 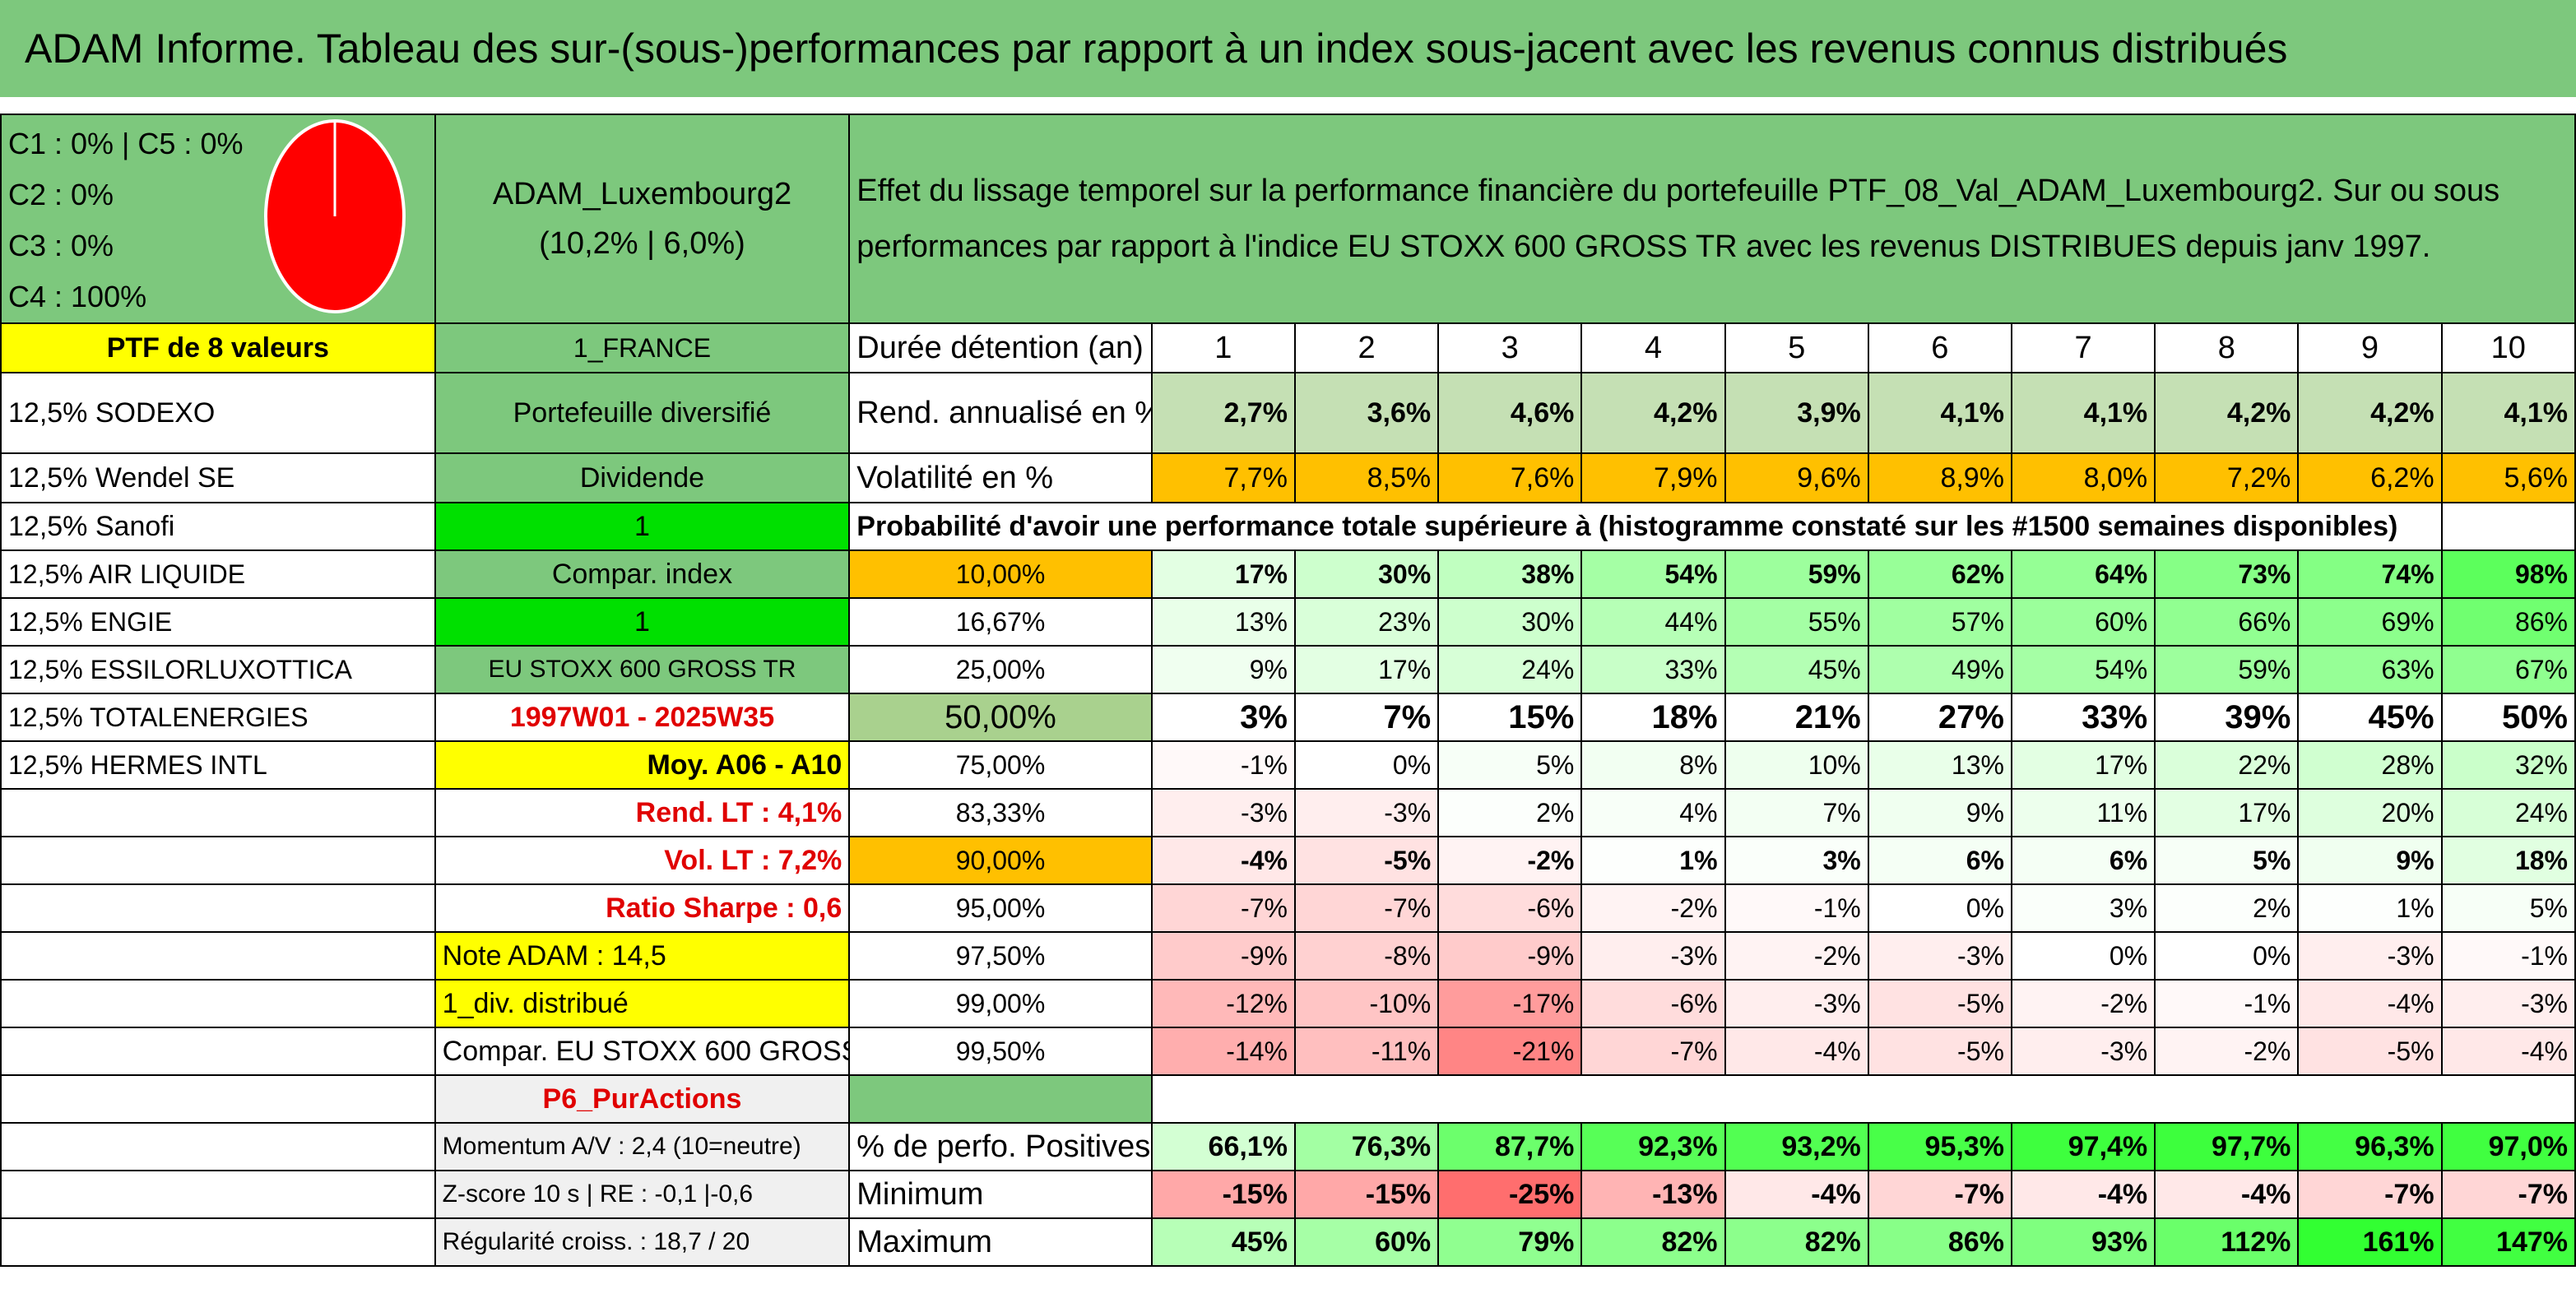 I want to click on vol-value: 7,6%, so click(x=1510, y=477).